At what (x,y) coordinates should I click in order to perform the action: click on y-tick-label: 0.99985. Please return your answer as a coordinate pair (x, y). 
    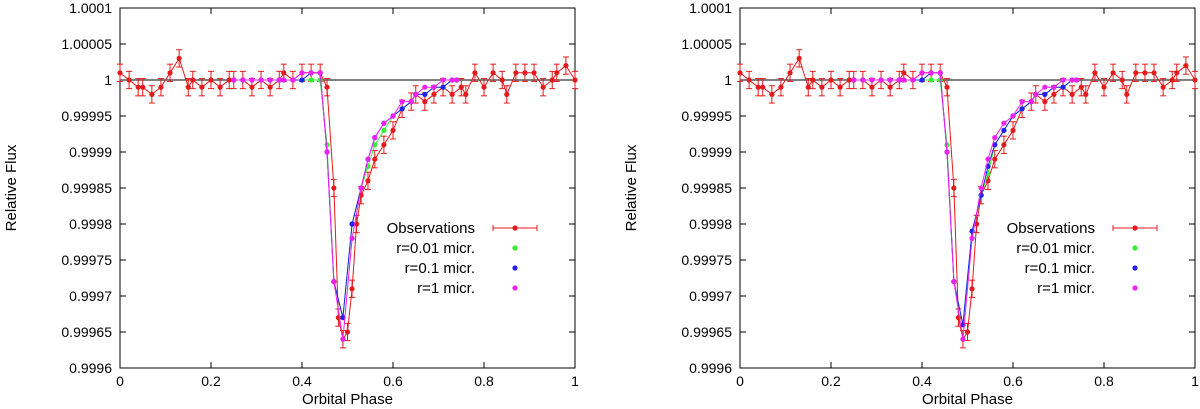
    Looking at the image, I should click on (86, 188).